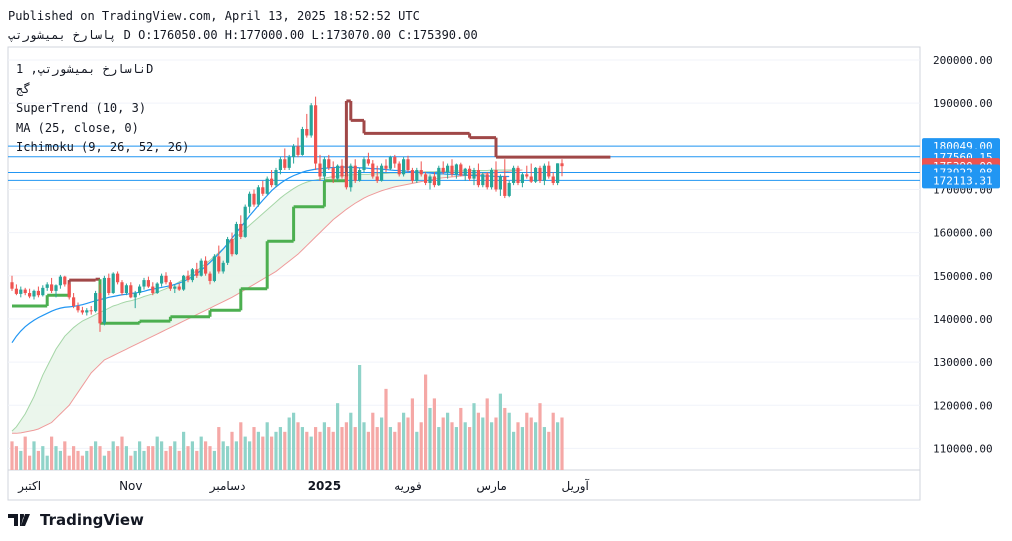  I want to click on interval-label: D, so click(127, 35).